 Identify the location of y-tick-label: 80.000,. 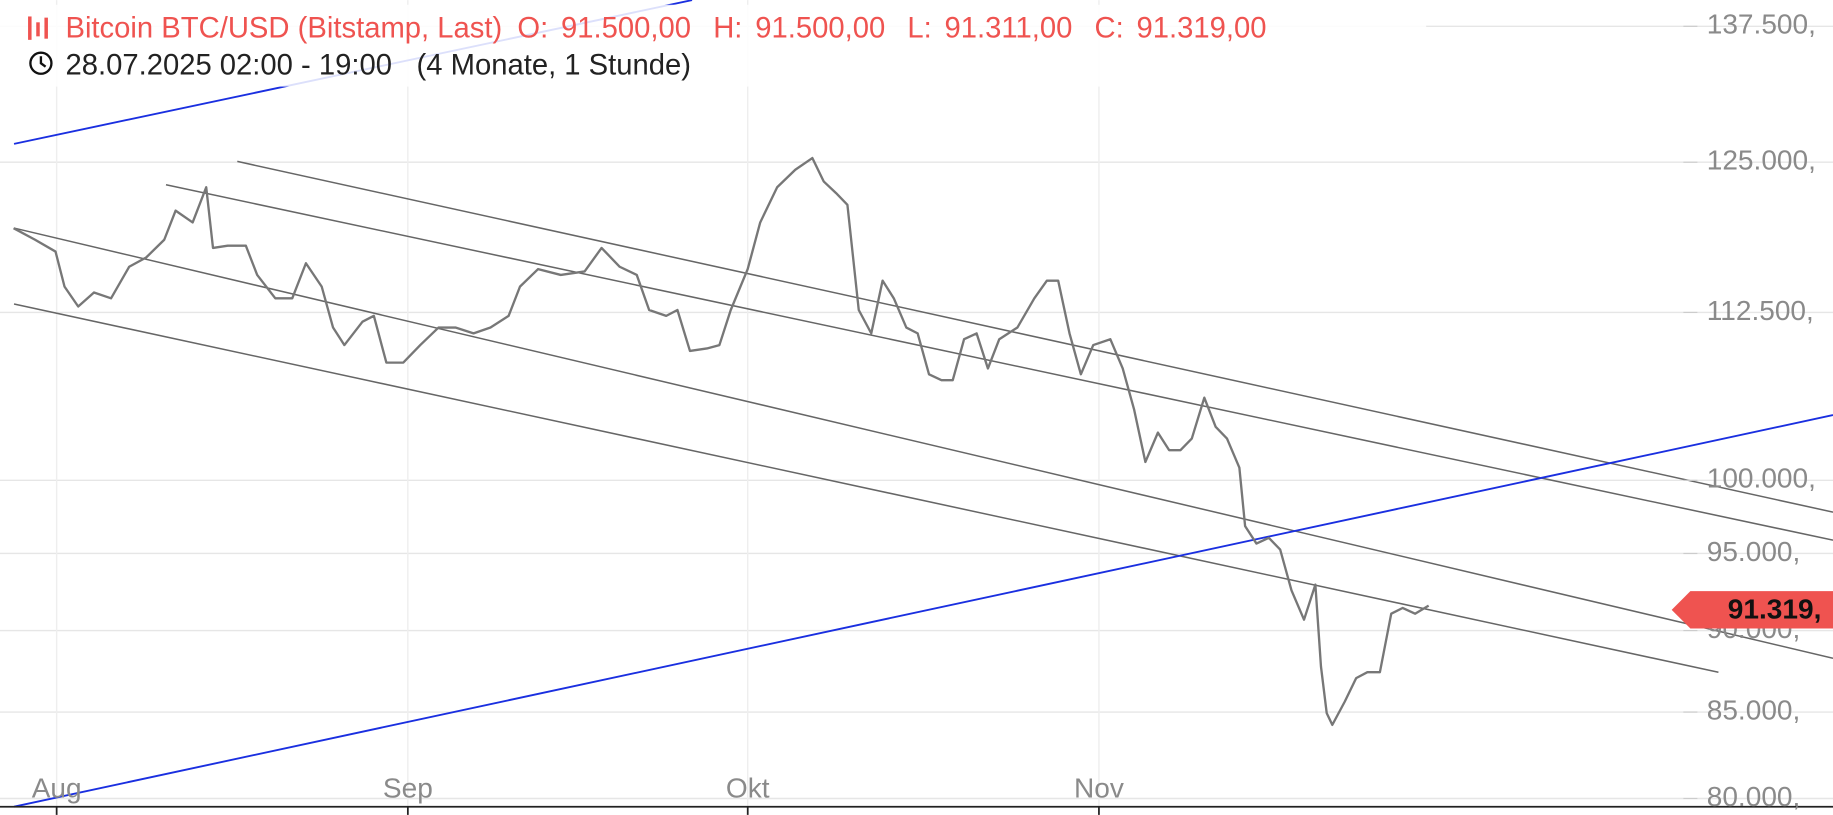
(1754, 796).